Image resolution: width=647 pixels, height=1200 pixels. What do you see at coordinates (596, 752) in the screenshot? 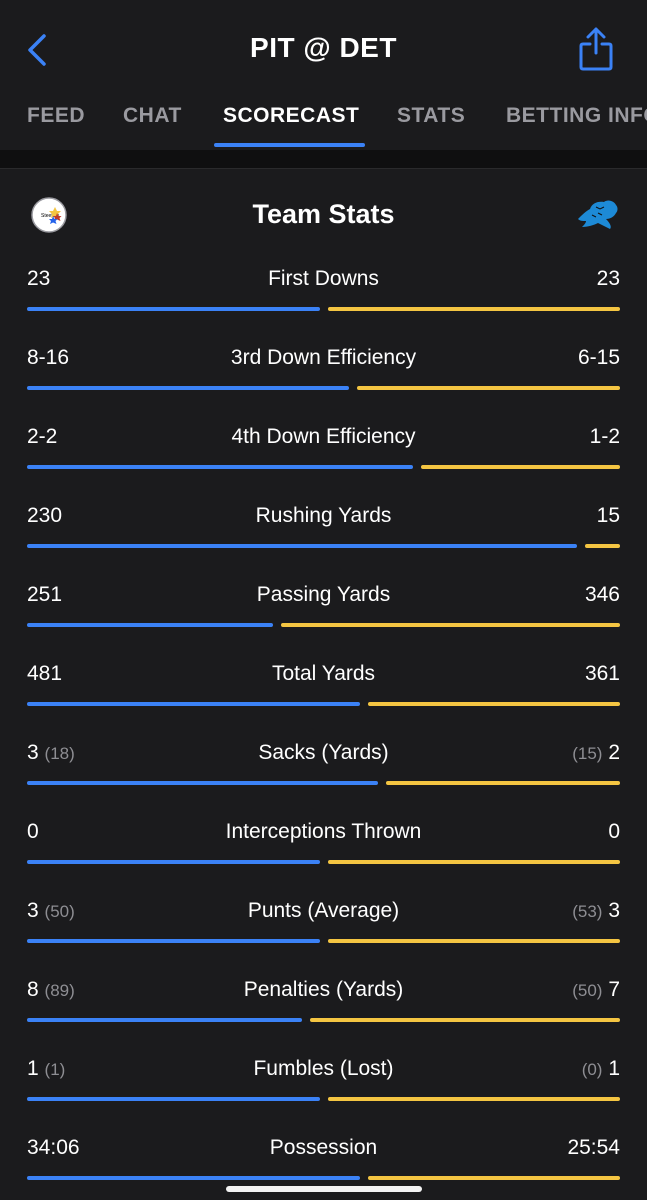
I see `away-value: (15) 2` at bounding box center [596, 752].